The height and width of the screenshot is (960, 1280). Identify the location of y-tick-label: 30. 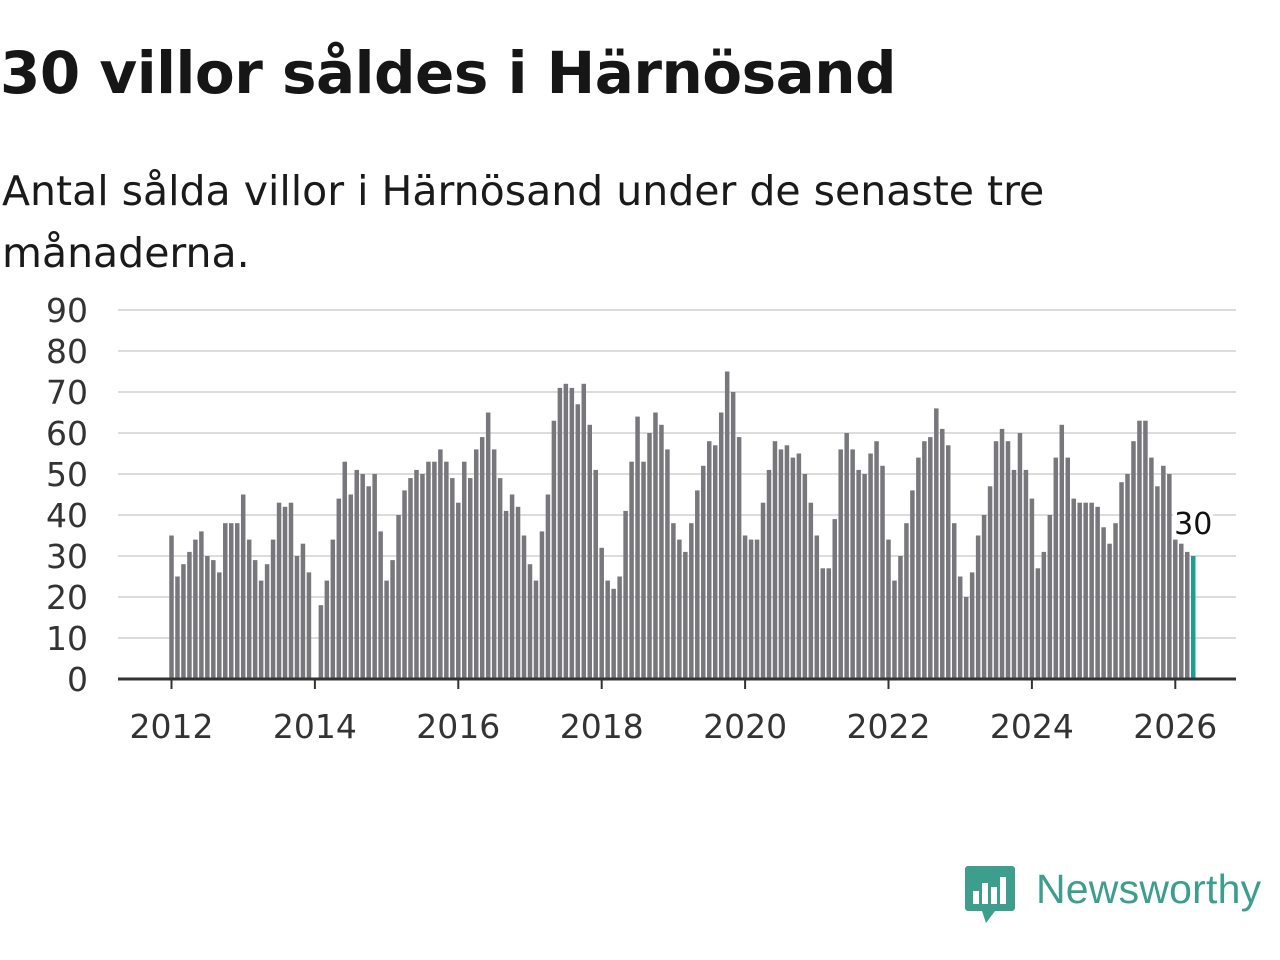
(67, 556).